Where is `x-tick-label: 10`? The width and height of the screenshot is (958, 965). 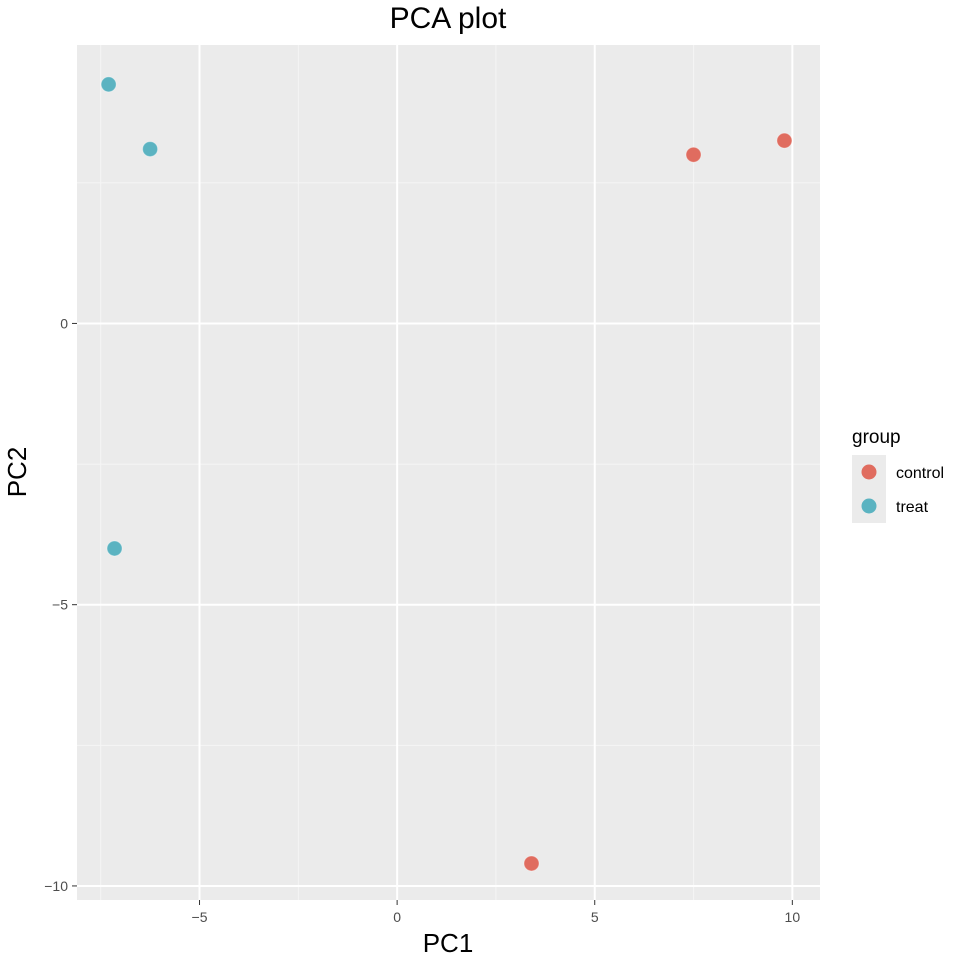 x-tick-label: 10 is located at coordinates (793, 917).